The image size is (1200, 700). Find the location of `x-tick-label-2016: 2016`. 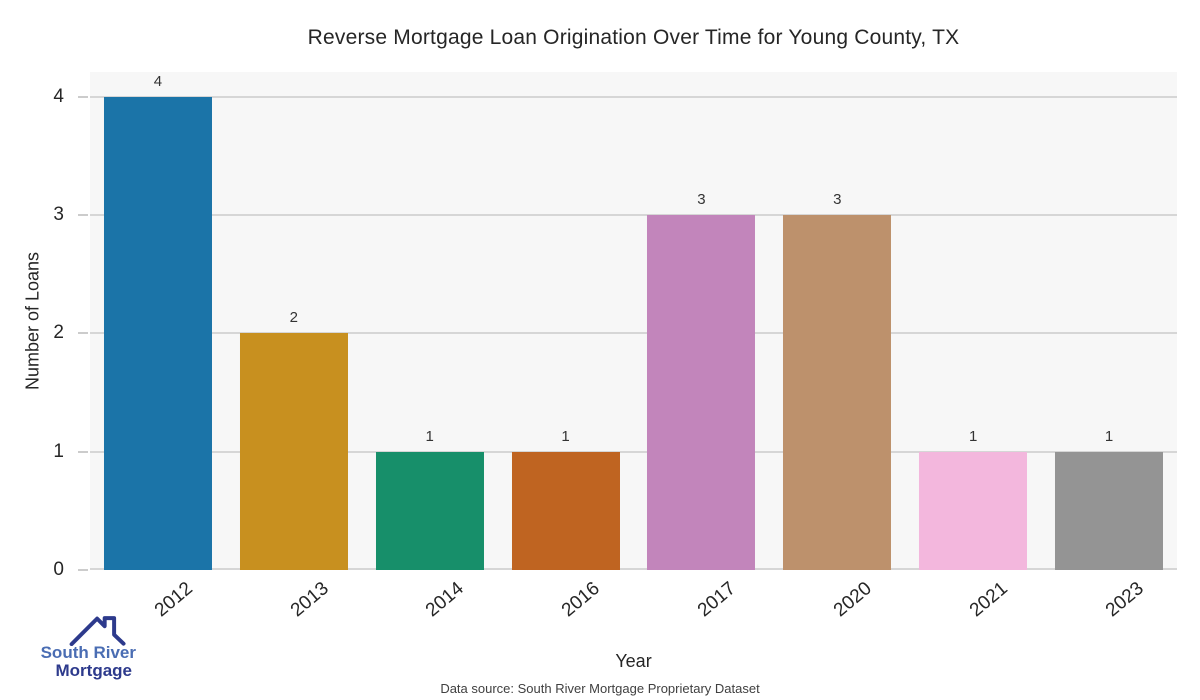

x-tick-label-2016: 2016 is located at coordinates (581, 600).